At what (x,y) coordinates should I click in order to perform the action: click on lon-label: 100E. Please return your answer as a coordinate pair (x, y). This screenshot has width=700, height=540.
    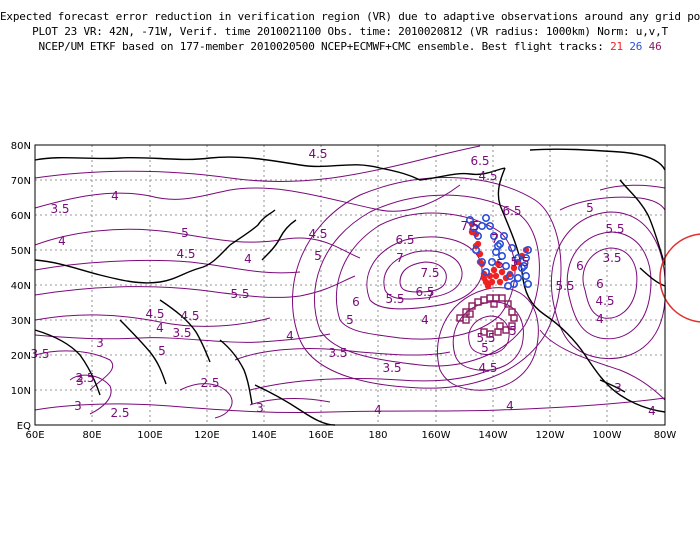
    Looking at the image, I should click on (149, 435).